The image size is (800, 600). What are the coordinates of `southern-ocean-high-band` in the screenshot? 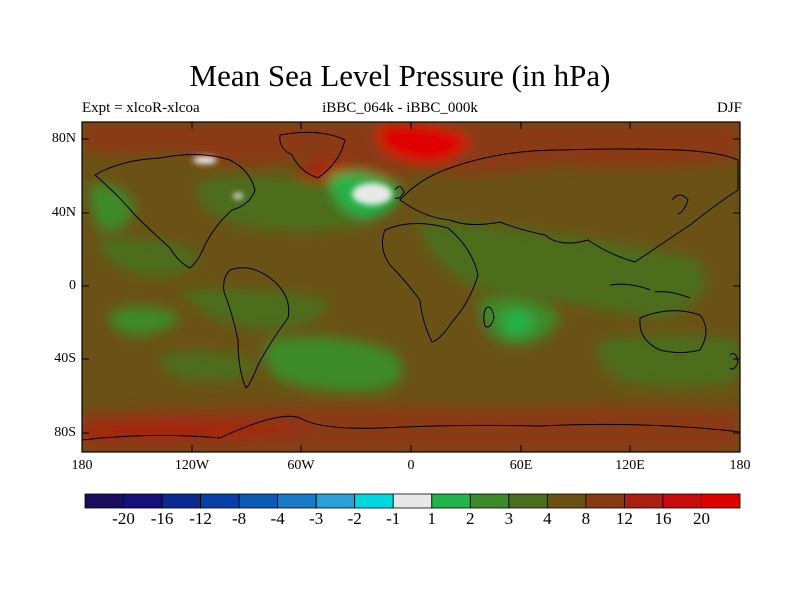 It's located at (411, 428).